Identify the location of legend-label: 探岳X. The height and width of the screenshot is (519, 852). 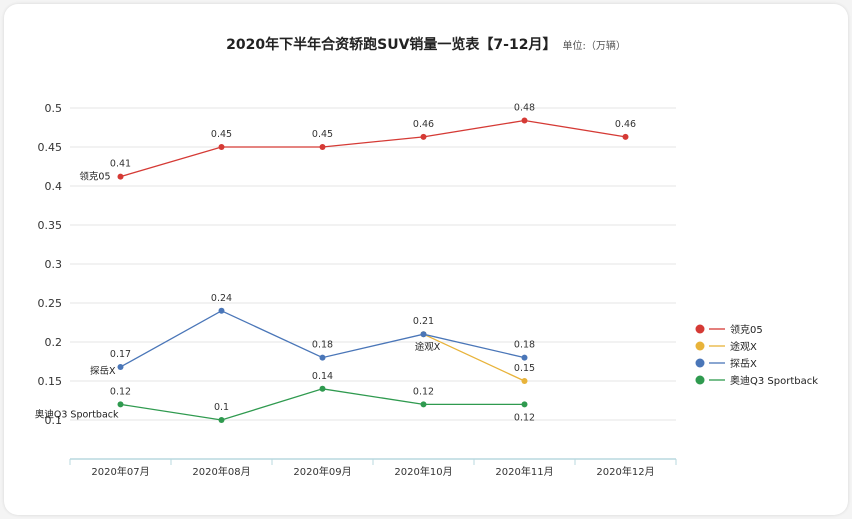
(743, 363).